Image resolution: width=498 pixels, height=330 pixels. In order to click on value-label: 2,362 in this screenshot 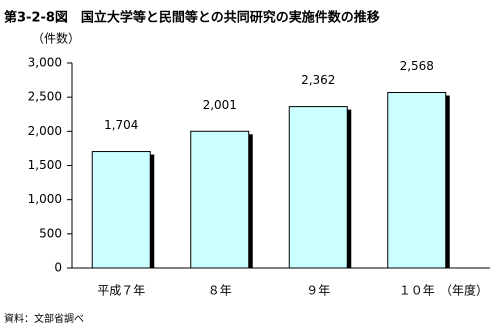, I will do `click(318, 80)`.